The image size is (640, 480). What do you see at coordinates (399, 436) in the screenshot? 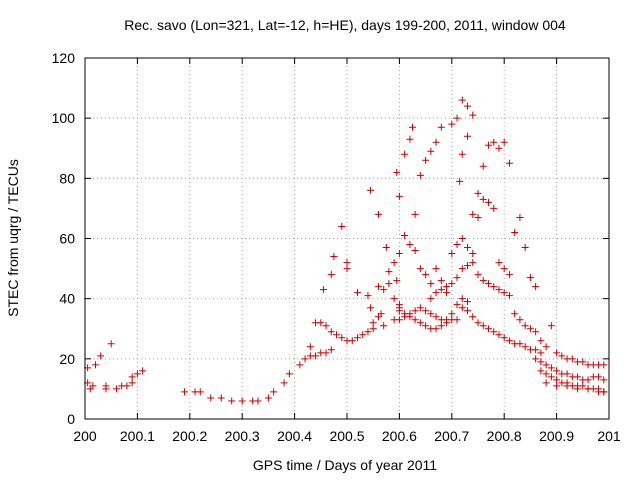
I see `x-tick-label: 200.6` at bounding box center [399, 436].